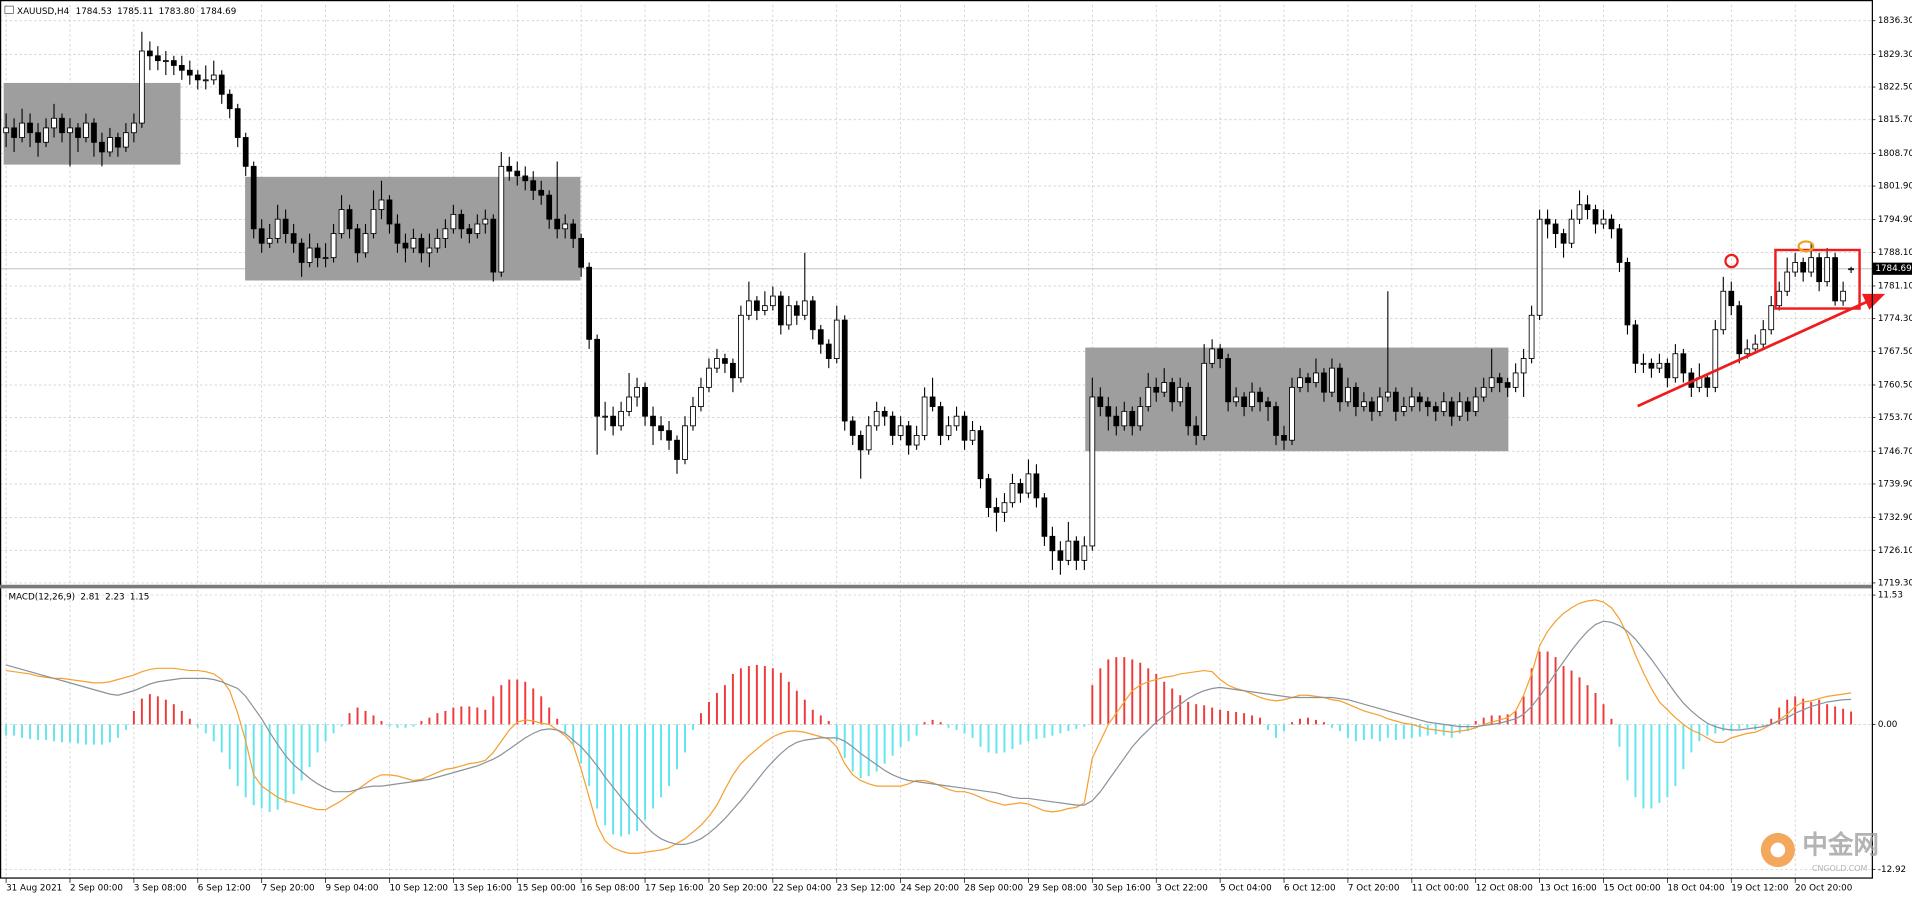 The image size is (1912, 900). I want to click on x-tick-label: 3 Oct 22:00, so click(1182, 888).